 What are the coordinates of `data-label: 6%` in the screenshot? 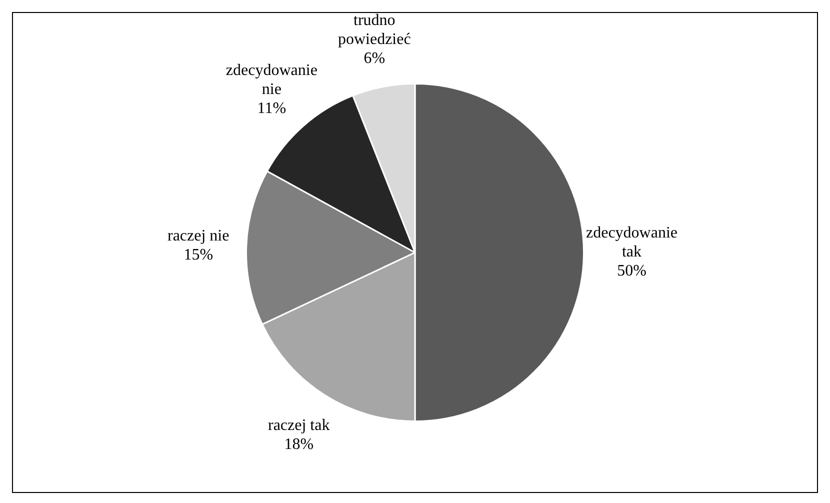 It's located at (375, 58).